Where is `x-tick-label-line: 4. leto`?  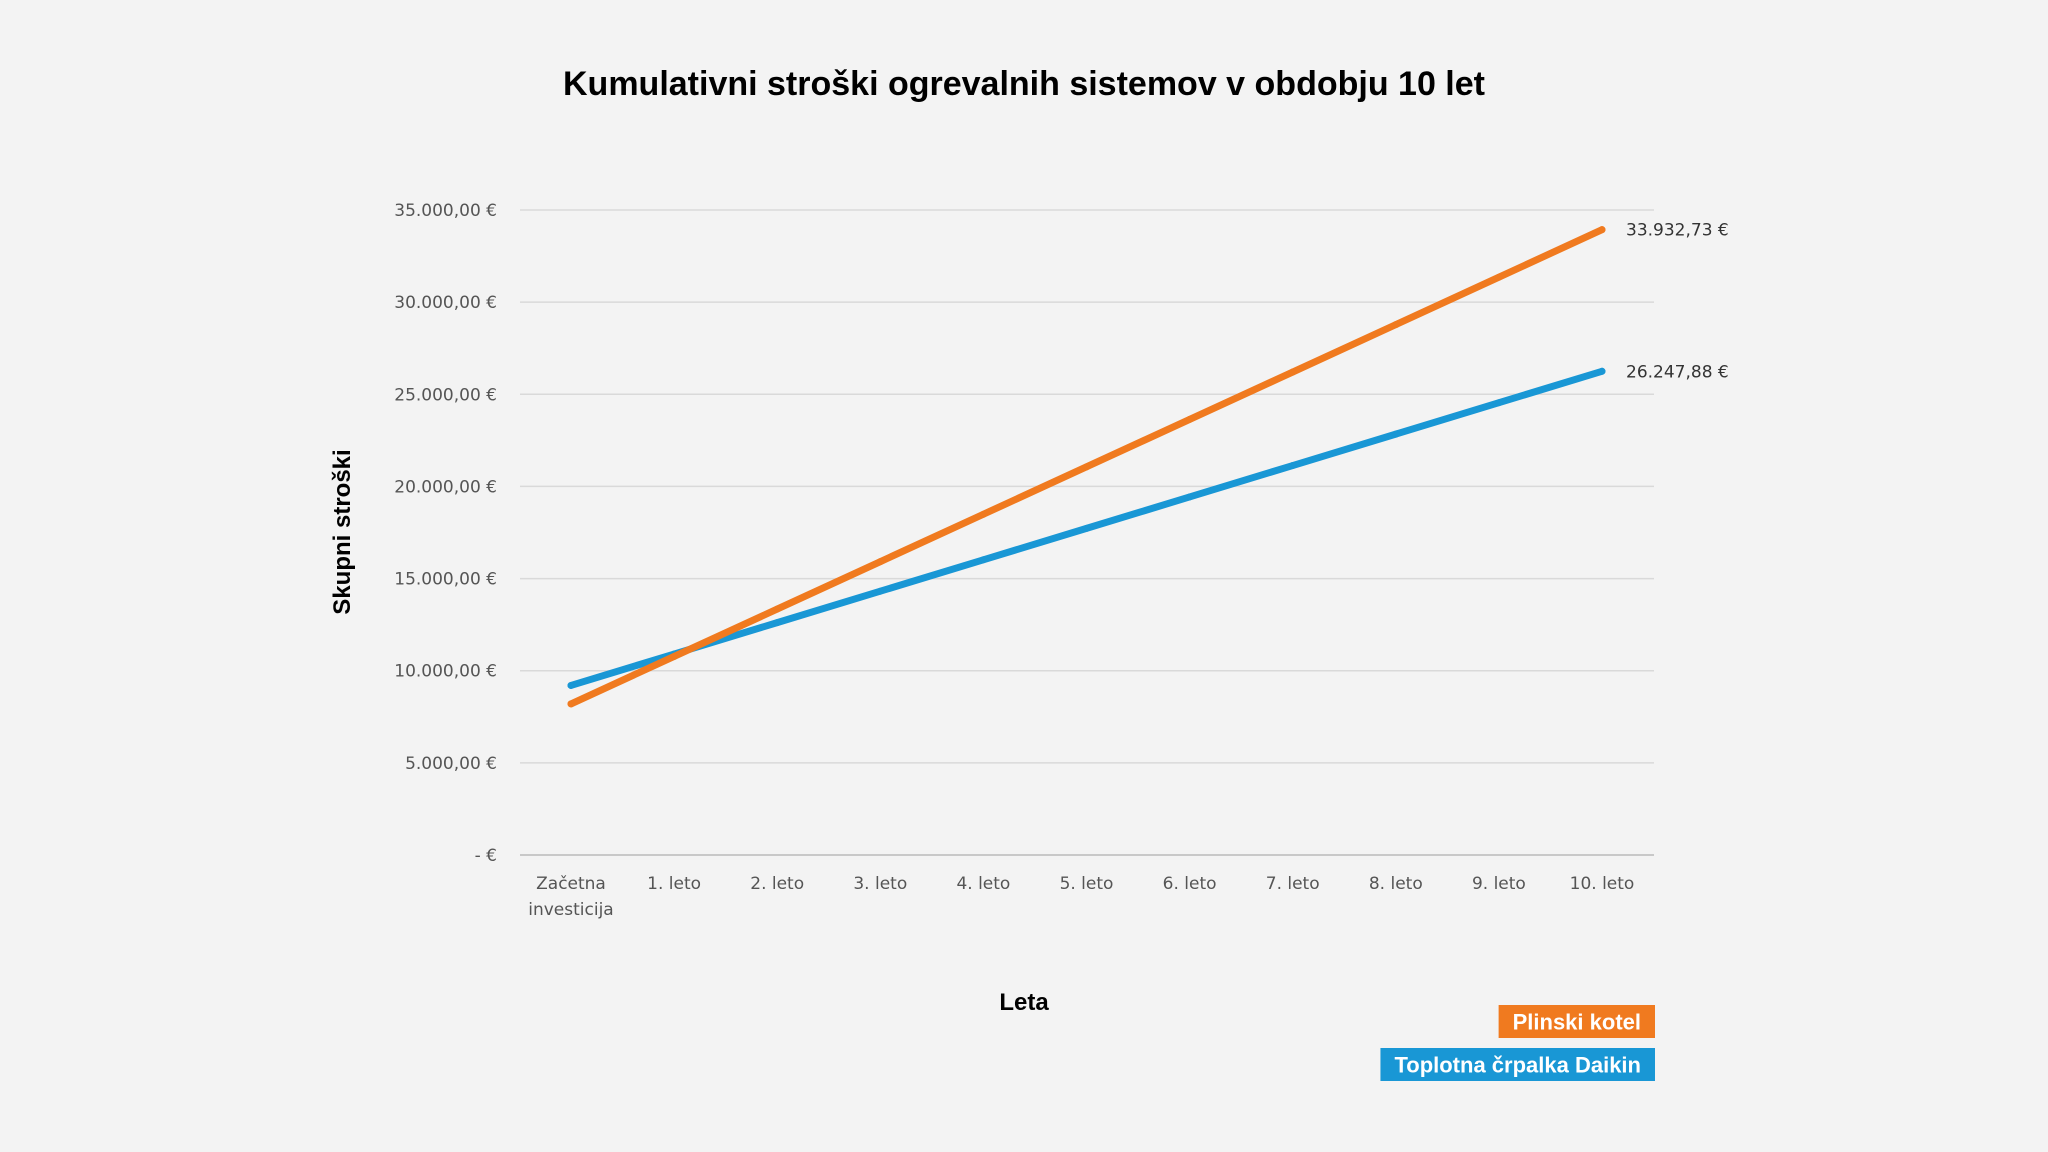
x-tick-label-line: 4. leto is located at coordinates (983, 884).